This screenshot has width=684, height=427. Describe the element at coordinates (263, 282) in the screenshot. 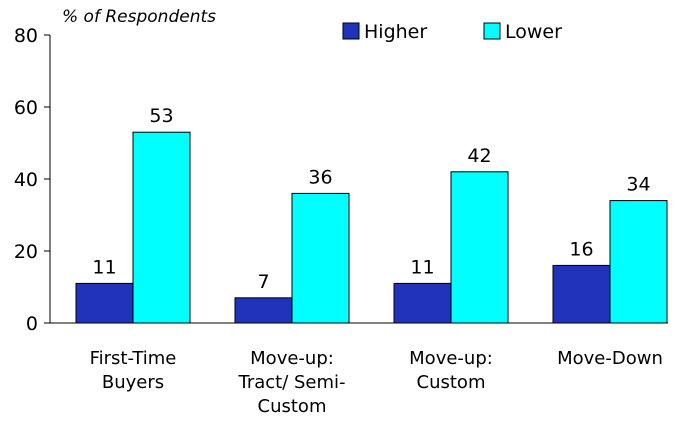

I see `data-label-higher-1: 7` at that location.